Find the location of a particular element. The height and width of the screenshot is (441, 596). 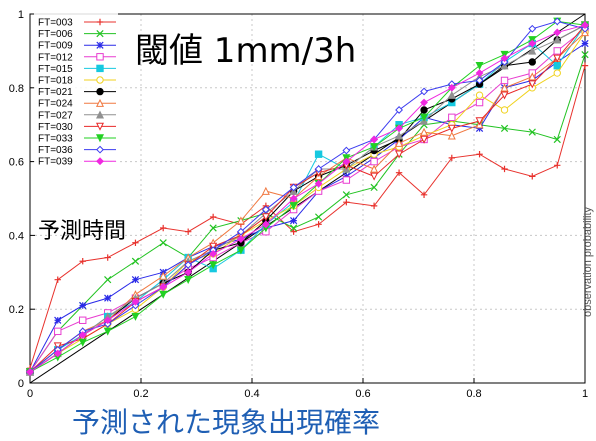

legend-entry: FT=039 is located at coordinates (77, 162).